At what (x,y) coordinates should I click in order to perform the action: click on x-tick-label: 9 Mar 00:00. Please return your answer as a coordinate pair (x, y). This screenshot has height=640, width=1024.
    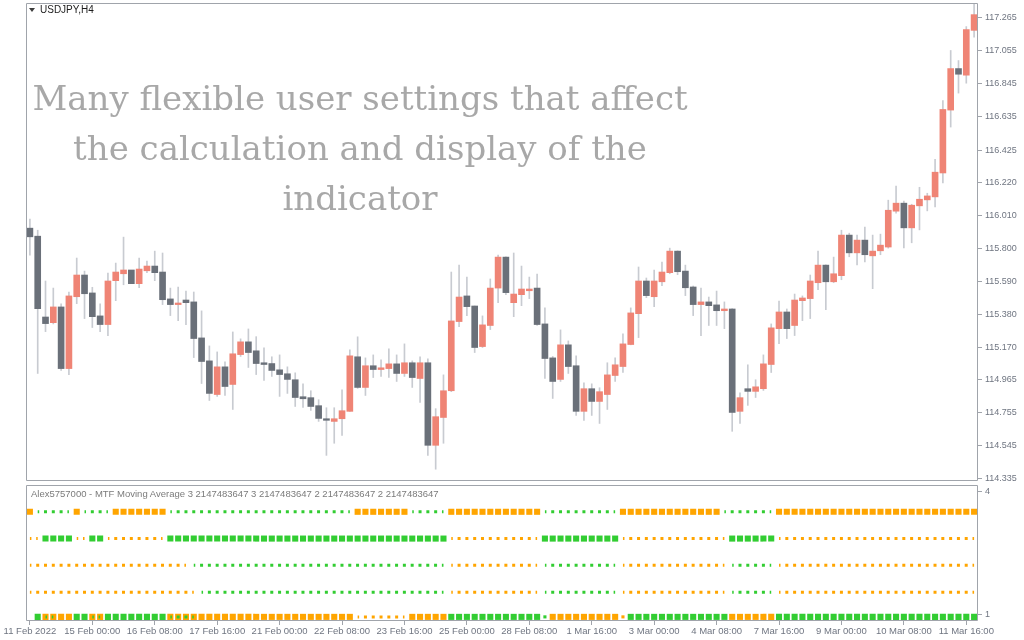
    Looking at the image, I should click on (841, 631).